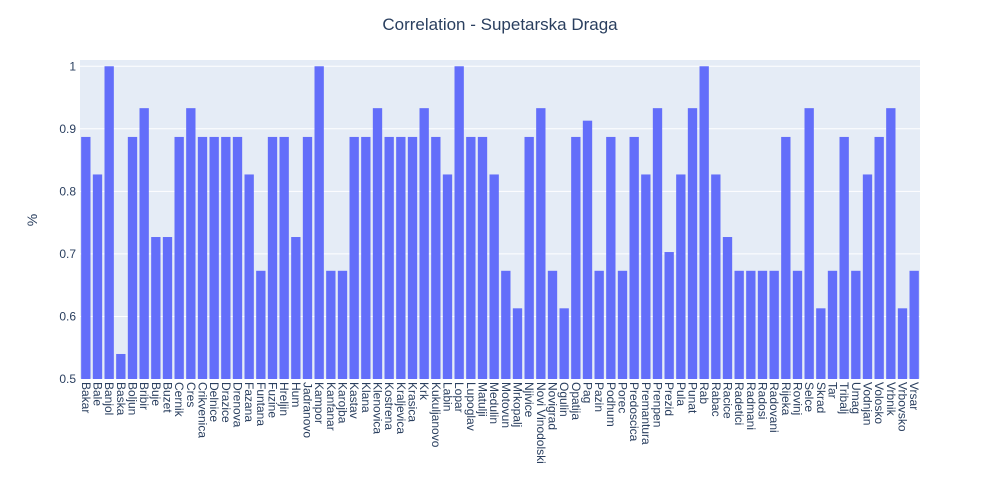 The width and height of the screenshot is (1000, 500). What do you see at coordinates (809, 397) in the screenshot?
I see `x-tick-label: Selce` at bounding box center [809, 397].